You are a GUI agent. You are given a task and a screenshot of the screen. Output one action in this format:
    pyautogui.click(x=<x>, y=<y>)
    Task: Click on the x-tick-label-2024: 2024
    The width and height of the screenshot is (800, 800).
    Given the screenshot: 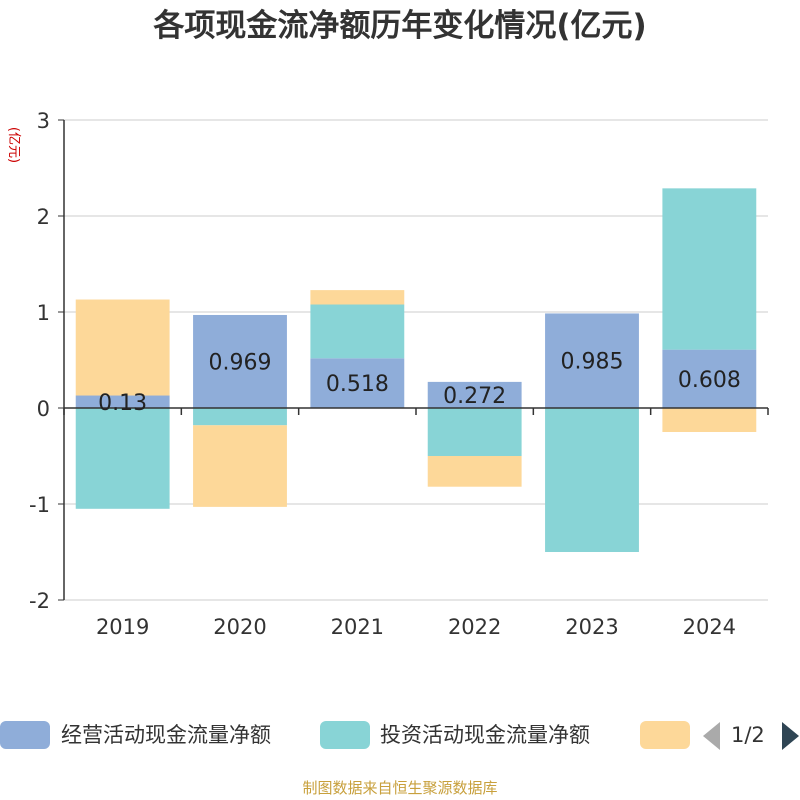 What is the action you would take?
    pyautogui.click(x=709, y=627)
    